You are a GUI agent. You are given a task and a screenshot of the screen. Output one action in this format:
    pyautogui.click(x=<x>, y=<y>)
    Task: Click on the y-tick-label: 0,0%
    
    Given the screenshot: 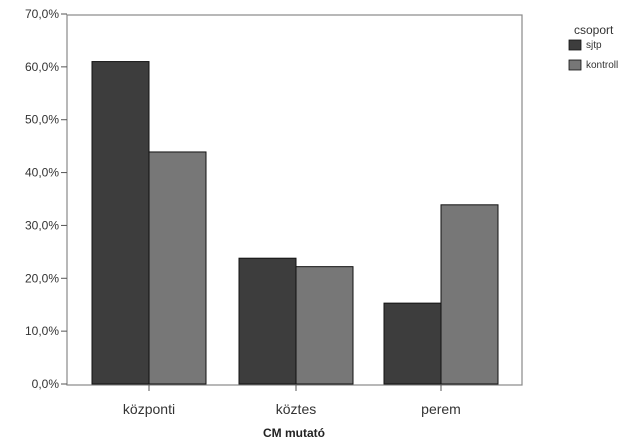 What is the action you would take?
    pyautogui.click(x=46, y=384)
    